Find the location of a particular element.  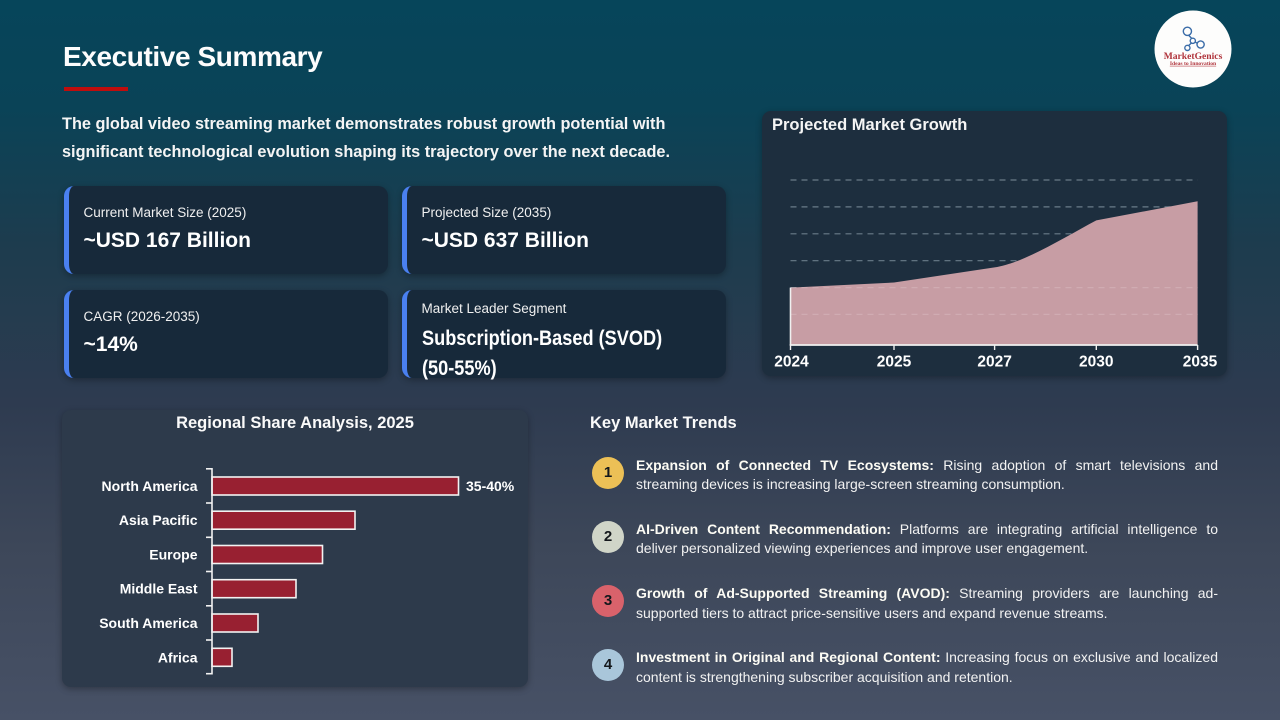

svg-text: 2035 is located at coordinates (1200, 362).